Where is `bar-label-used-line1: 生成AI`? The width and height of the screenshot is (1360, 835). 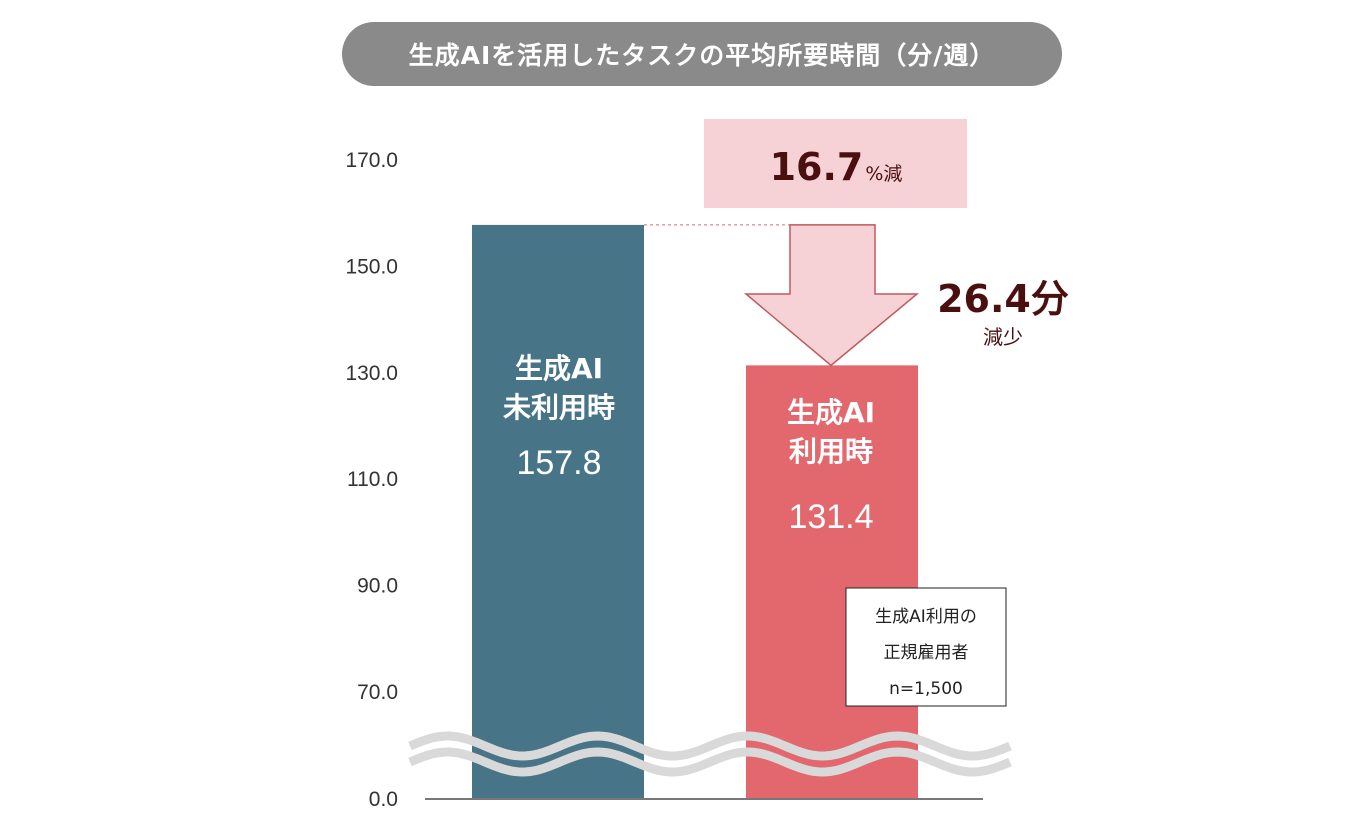
bar-label-used-line1: 生成AI is located at coordinates (831, 412).